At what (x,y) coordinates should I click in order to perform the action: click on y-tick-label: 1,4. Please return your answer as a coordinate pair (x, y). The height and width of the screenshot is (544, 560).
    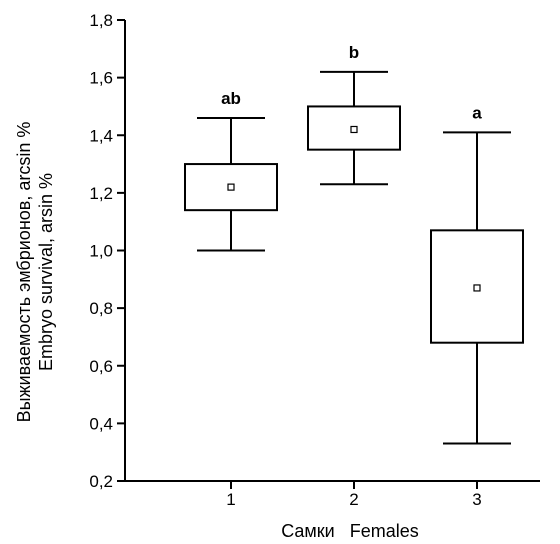
    Looking at the image, I should click on (101, 135).